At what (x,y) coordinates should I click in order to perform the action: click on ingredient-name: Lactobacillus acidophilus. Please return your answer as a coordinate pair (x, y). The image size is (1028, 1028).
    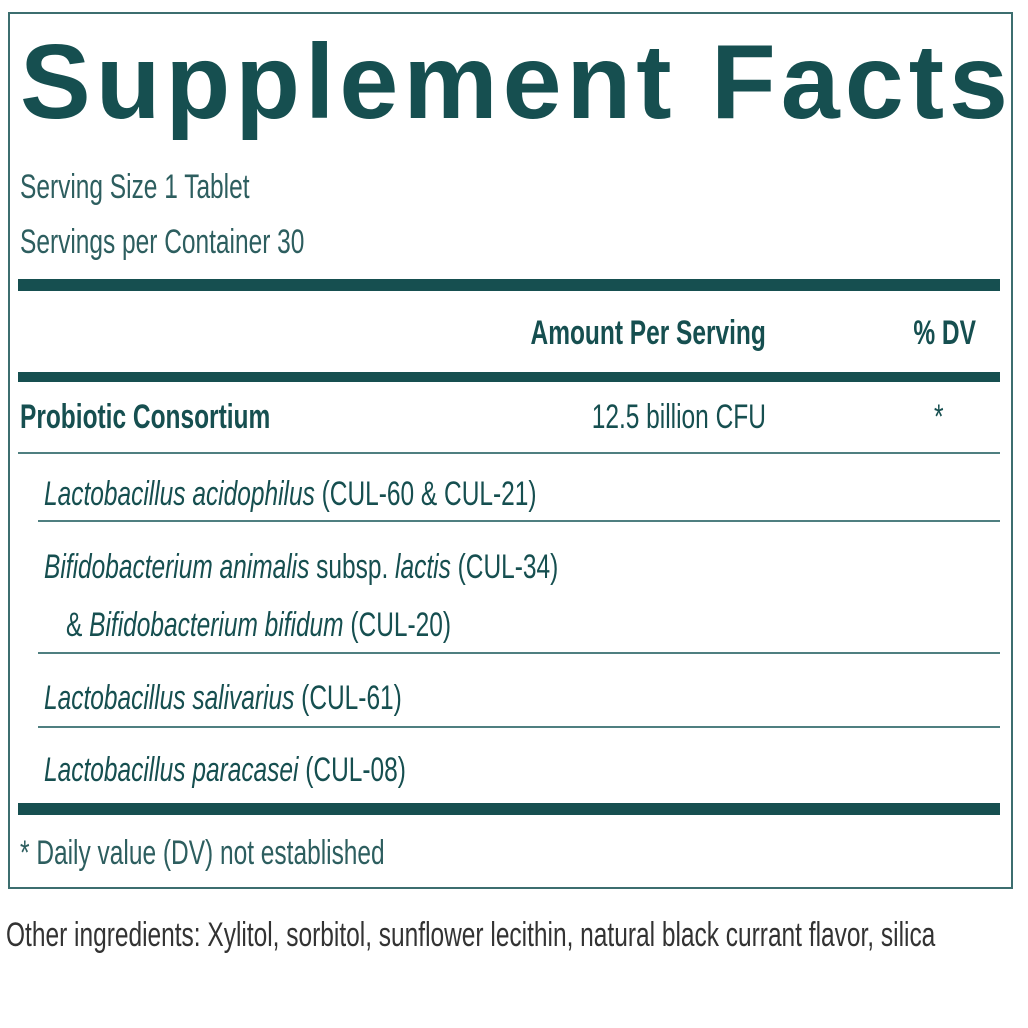
    Looking at the image, I should click on (179, 494).